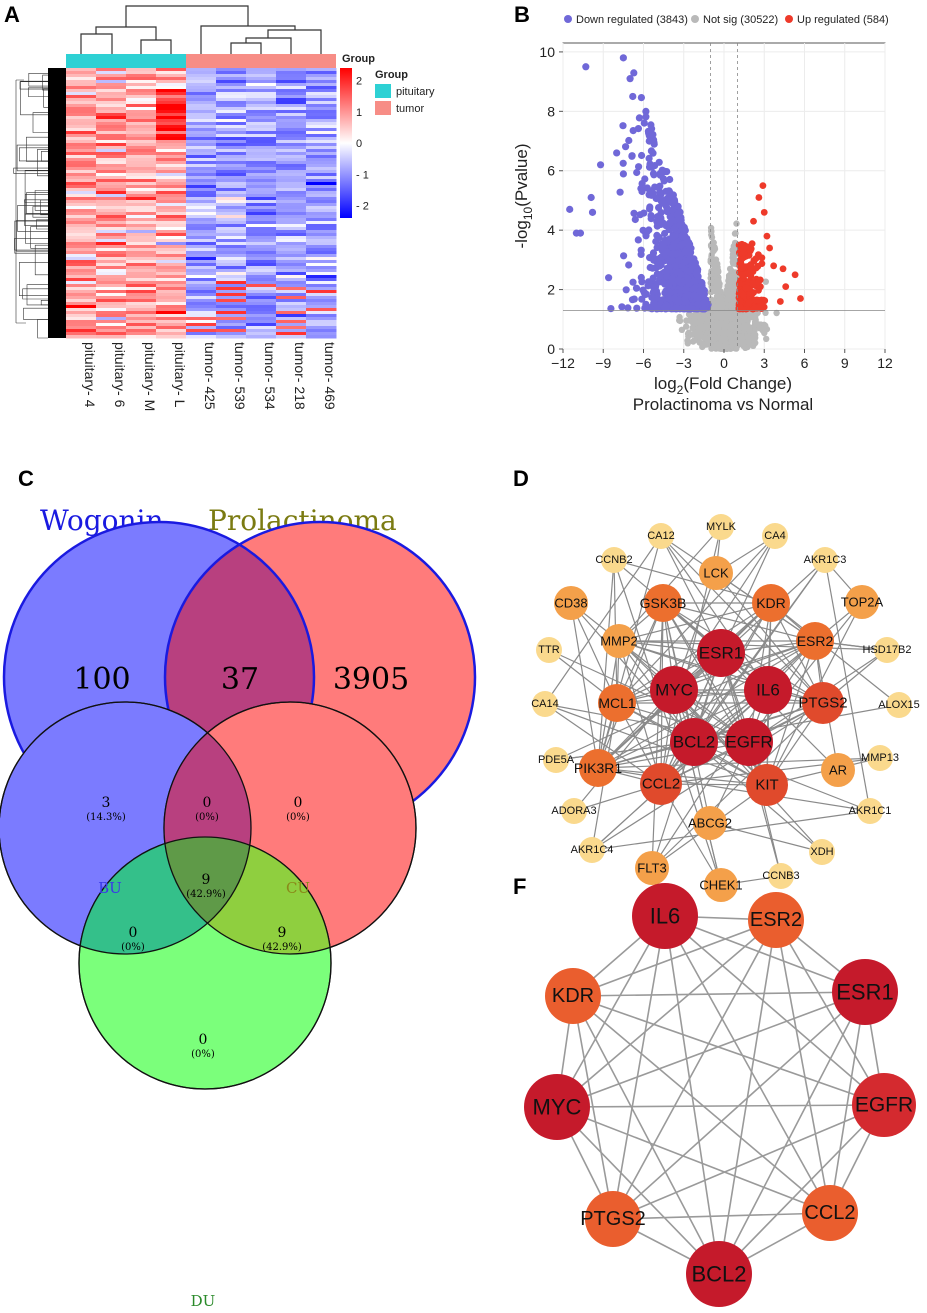 Image resolution: width=927 pixels, height=1313 pixels. What do you see at coordinates (519, 886) in the screenshot?
I see `panel-f-label: F` at bounding box center [519, 886].